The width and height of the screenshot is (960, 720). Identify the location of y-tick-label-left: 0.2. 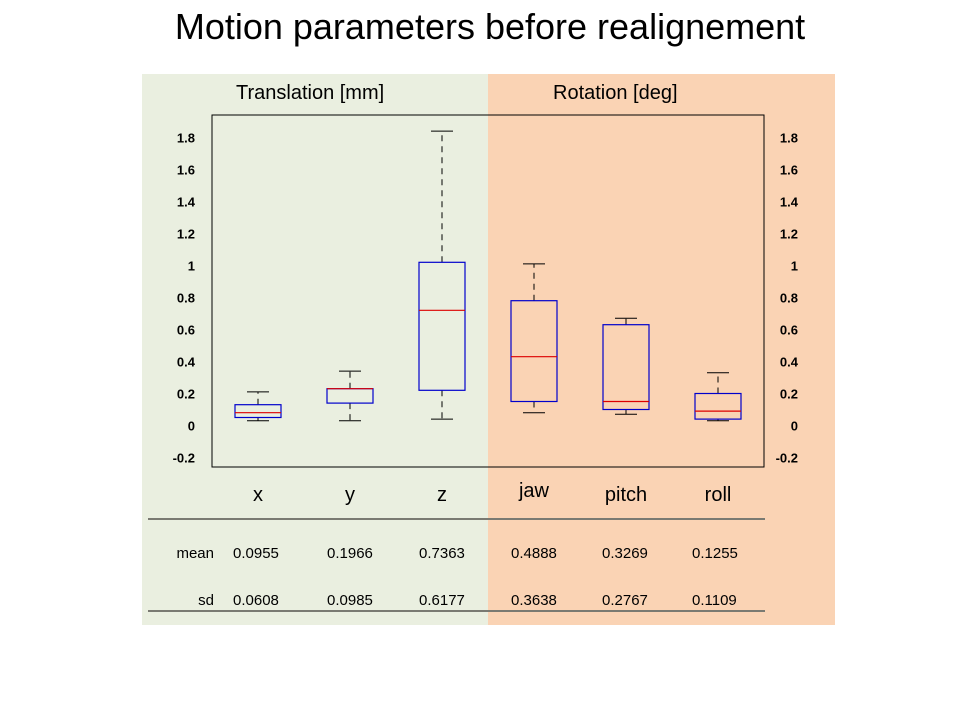
(186, 394).